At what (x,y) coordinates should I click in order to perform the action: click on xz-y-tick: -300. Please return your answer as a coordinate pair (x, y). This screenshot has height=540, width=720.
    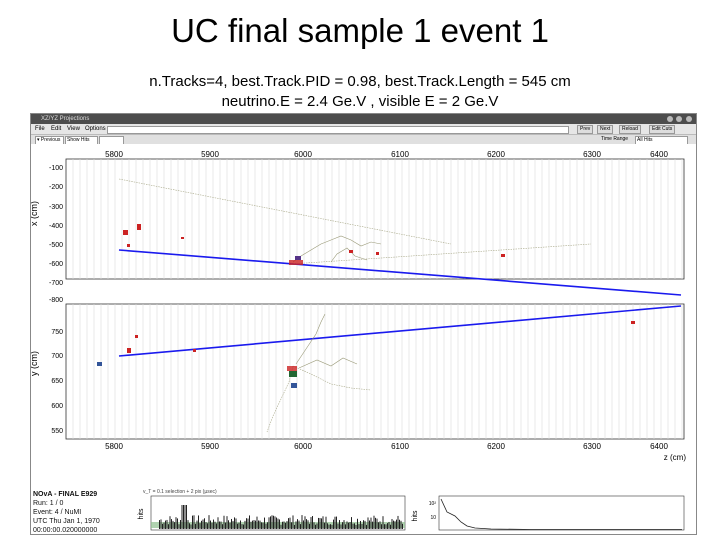
    Looking at the image, I should click on (56, 207).